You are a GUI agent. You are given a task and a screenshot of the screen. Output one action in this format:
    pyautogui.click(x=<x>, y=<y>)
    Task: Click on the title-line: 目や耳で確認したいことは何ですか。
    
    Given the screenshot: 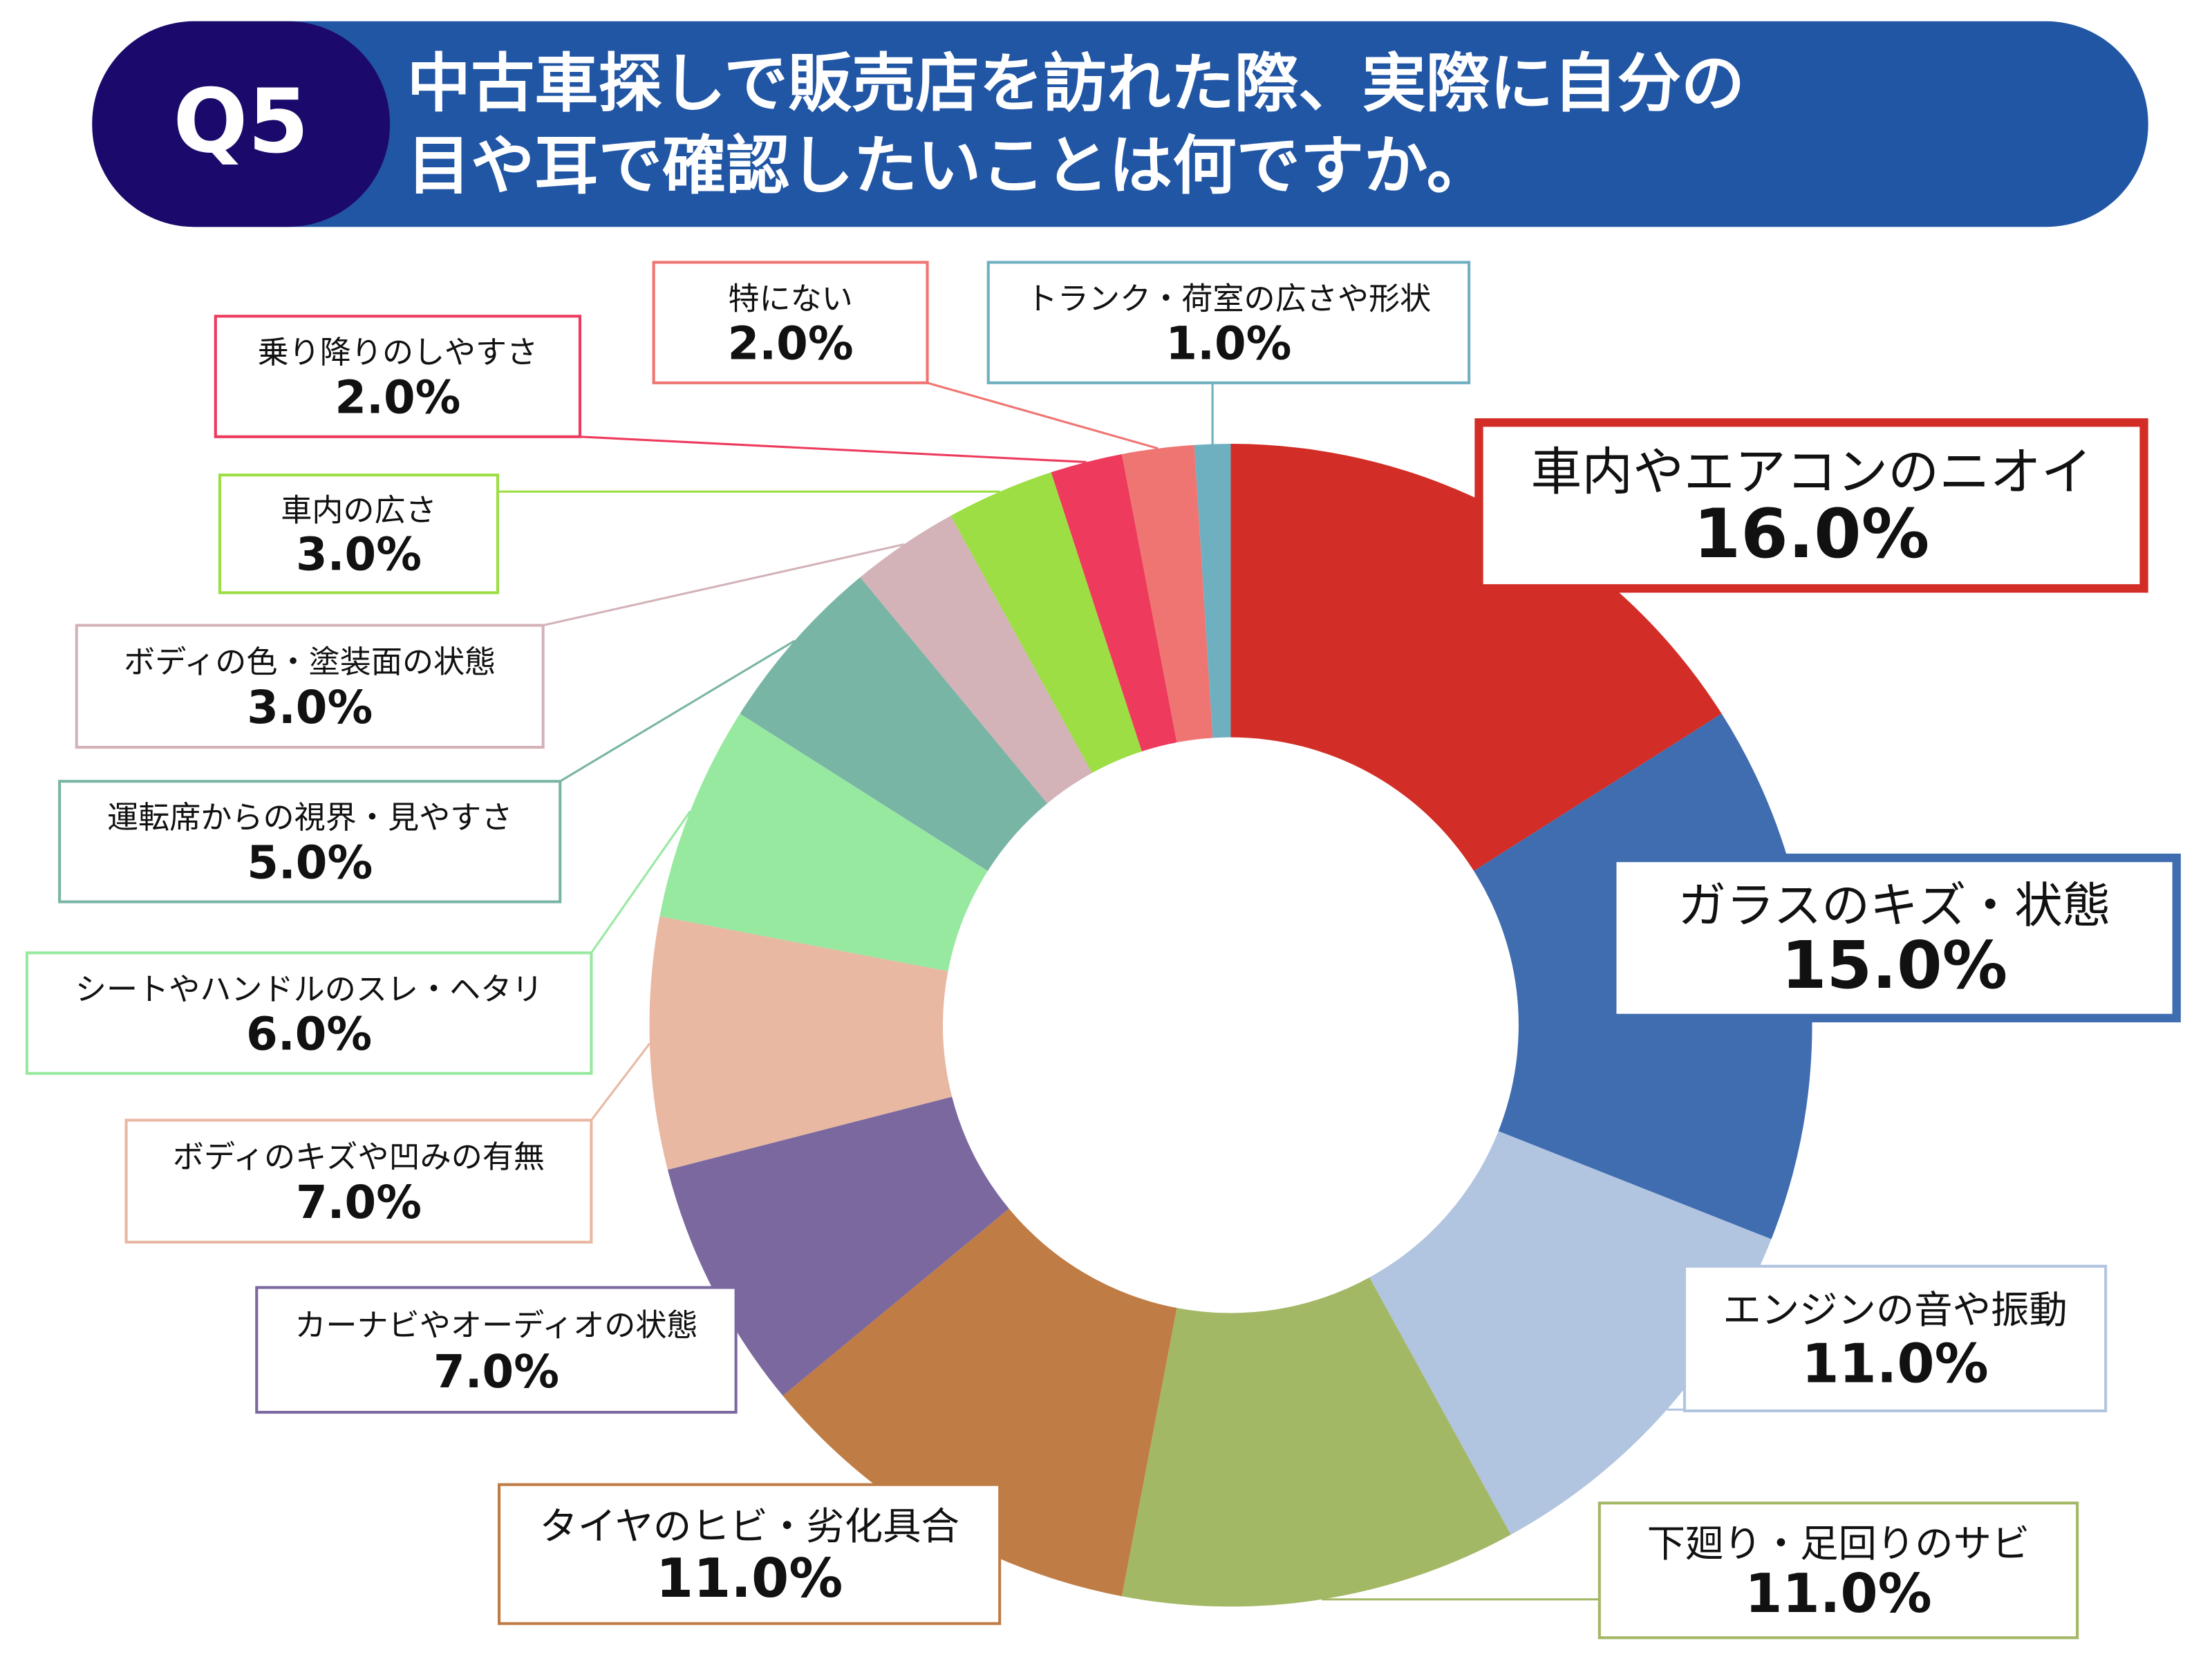 What is the action you would take?
    pyautogui.click(x=948, y=166)
    